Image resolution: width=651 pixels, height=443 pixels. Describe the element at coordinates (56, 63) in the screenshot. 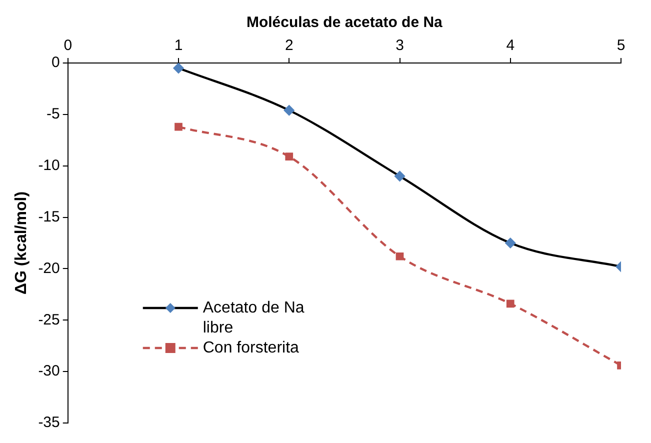

I see `y-tick-label: 0` at that location.